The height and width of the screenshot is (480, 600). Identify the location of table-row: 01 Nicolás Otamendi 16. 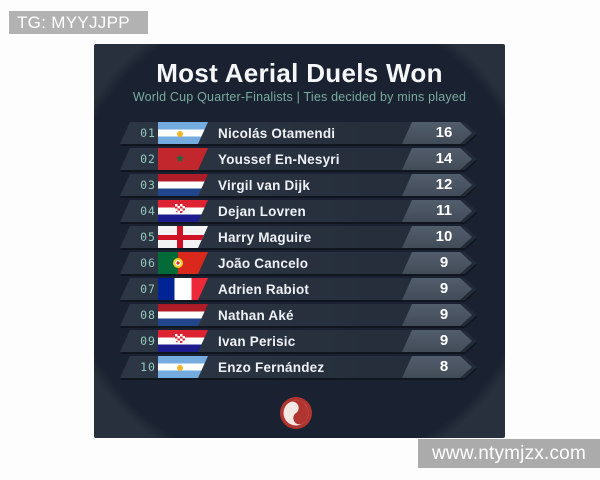
(298, 133).